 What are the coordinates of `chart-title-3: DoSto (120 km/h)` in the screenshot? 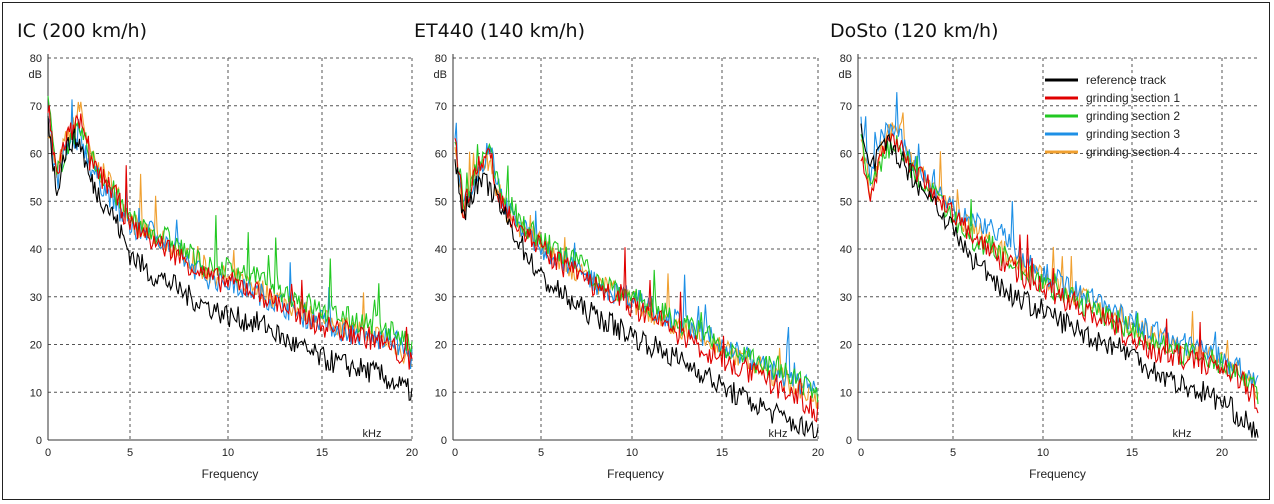 It's located at (914, 31).